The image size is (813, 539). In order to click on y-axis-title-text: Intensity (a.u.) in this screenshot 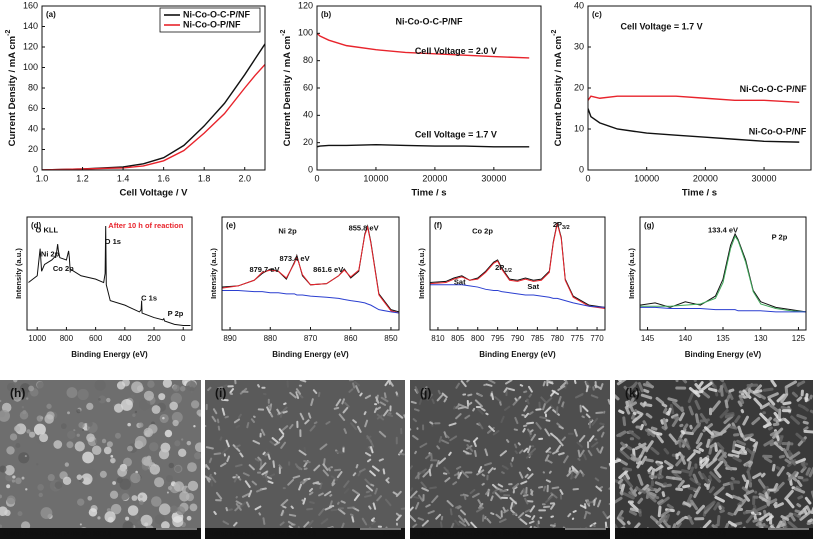, I will do `click(421, 273)`.